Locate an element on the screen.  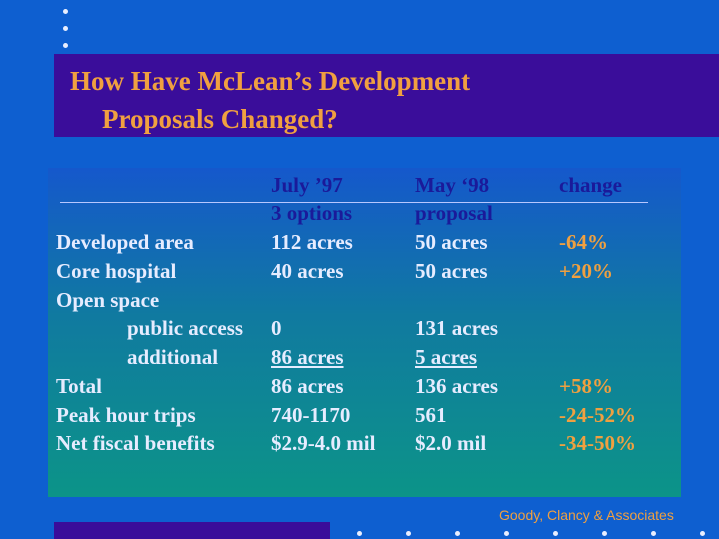
header-may98-line1: May ‘98 is located at coordinates (452, 185).